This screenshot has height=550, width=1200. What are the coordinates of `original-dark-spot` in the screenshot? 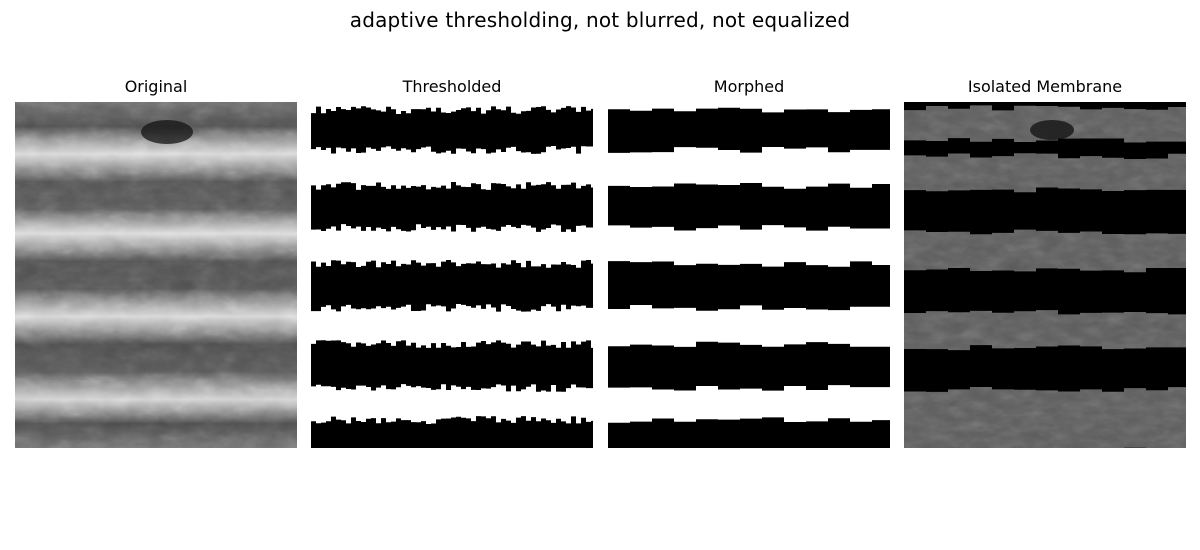 It's located at (167, 132).